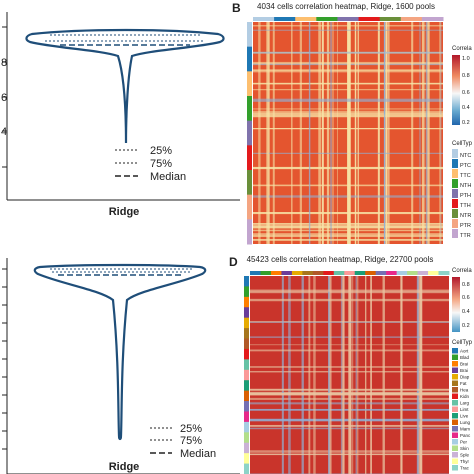 The image size is (474, 474). Describe the element at coordinates (466, 59) in the screenshot. I see `colorbar-tick: 1.0` at that location.